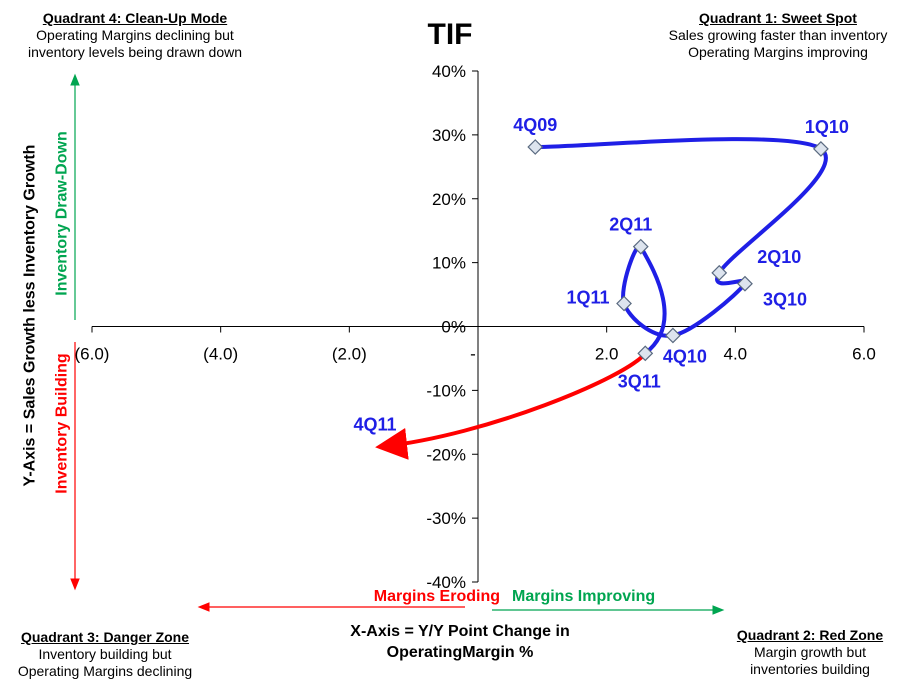 The image size is (924, 687). Describe the element at coordinates (639, 381) in the screenshot. I see `data-label-3q11: 3Q11` at that location.